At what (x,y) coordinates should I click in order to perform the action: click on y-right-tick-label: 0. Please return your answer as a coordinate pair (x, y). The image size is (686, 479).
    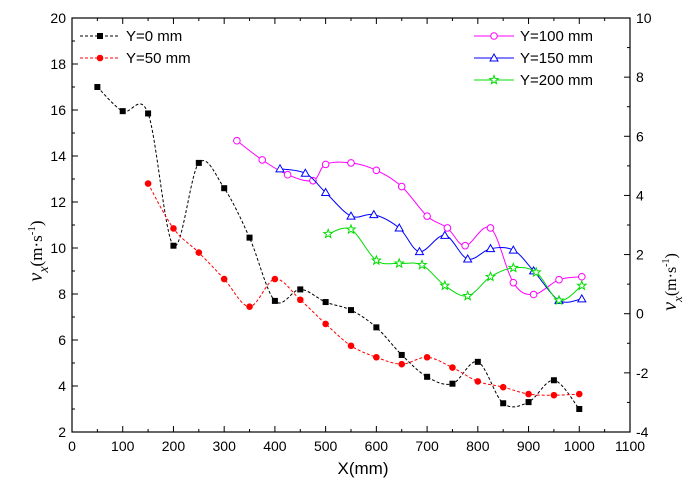
    Looking at the image, I should click on (640, 314).